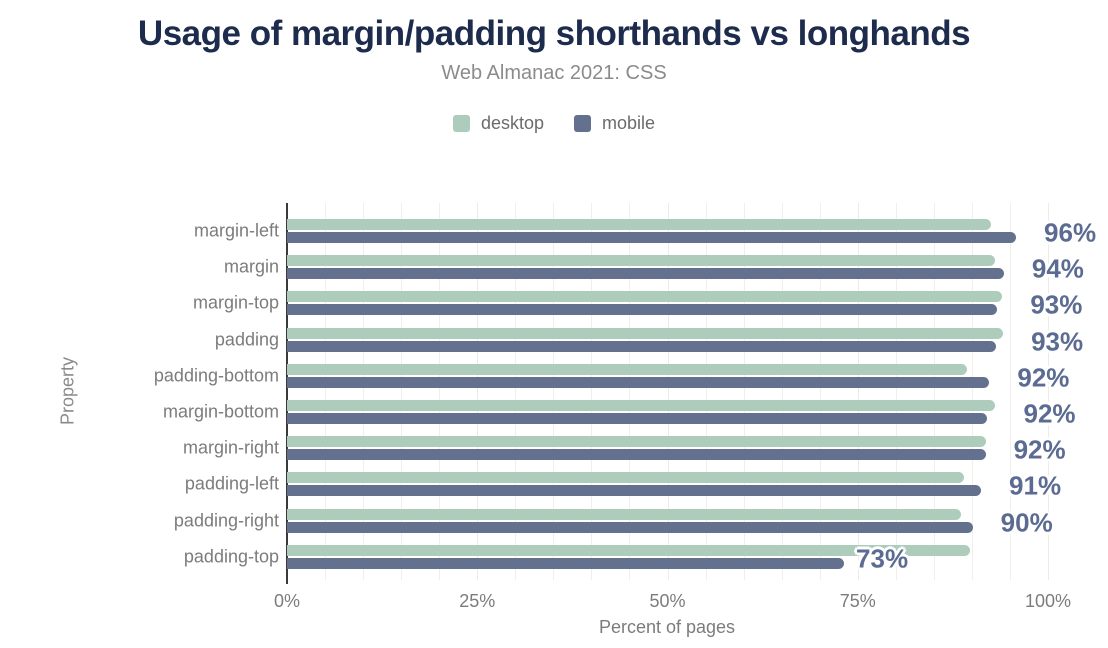 The height and width of the screenshot is (648, 1108). What do you see at coordinates (287, 393) in the screenshot?
I see `y-axis-line` at bounding box center [287, 393].